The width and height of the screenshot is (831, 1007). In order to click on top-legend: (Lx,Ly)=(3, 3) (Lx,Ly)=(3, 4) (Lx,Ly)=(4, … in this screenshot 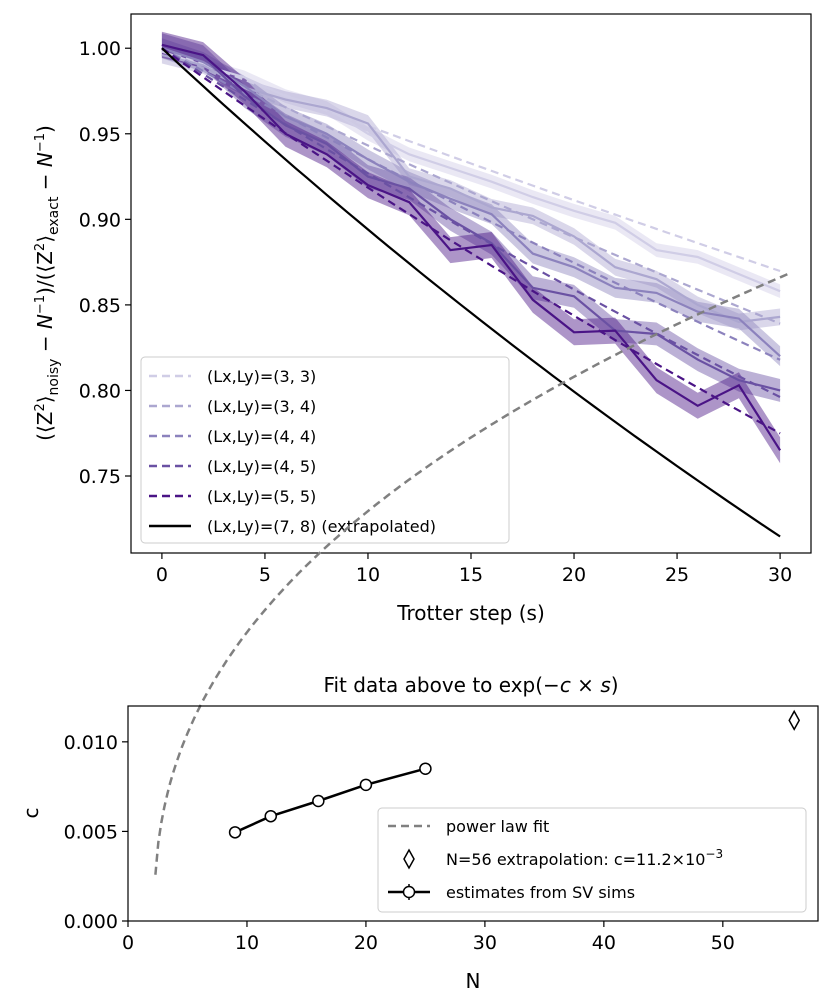, I will do `click(325, 450)`.